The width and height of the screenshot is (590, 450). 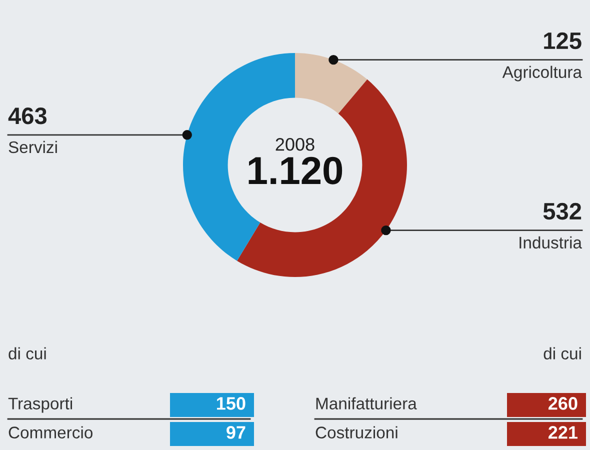 What do you see at coordinates (295, 170) in the screenshot?
I see `text: 1.120` at bounding box center [295, 170].